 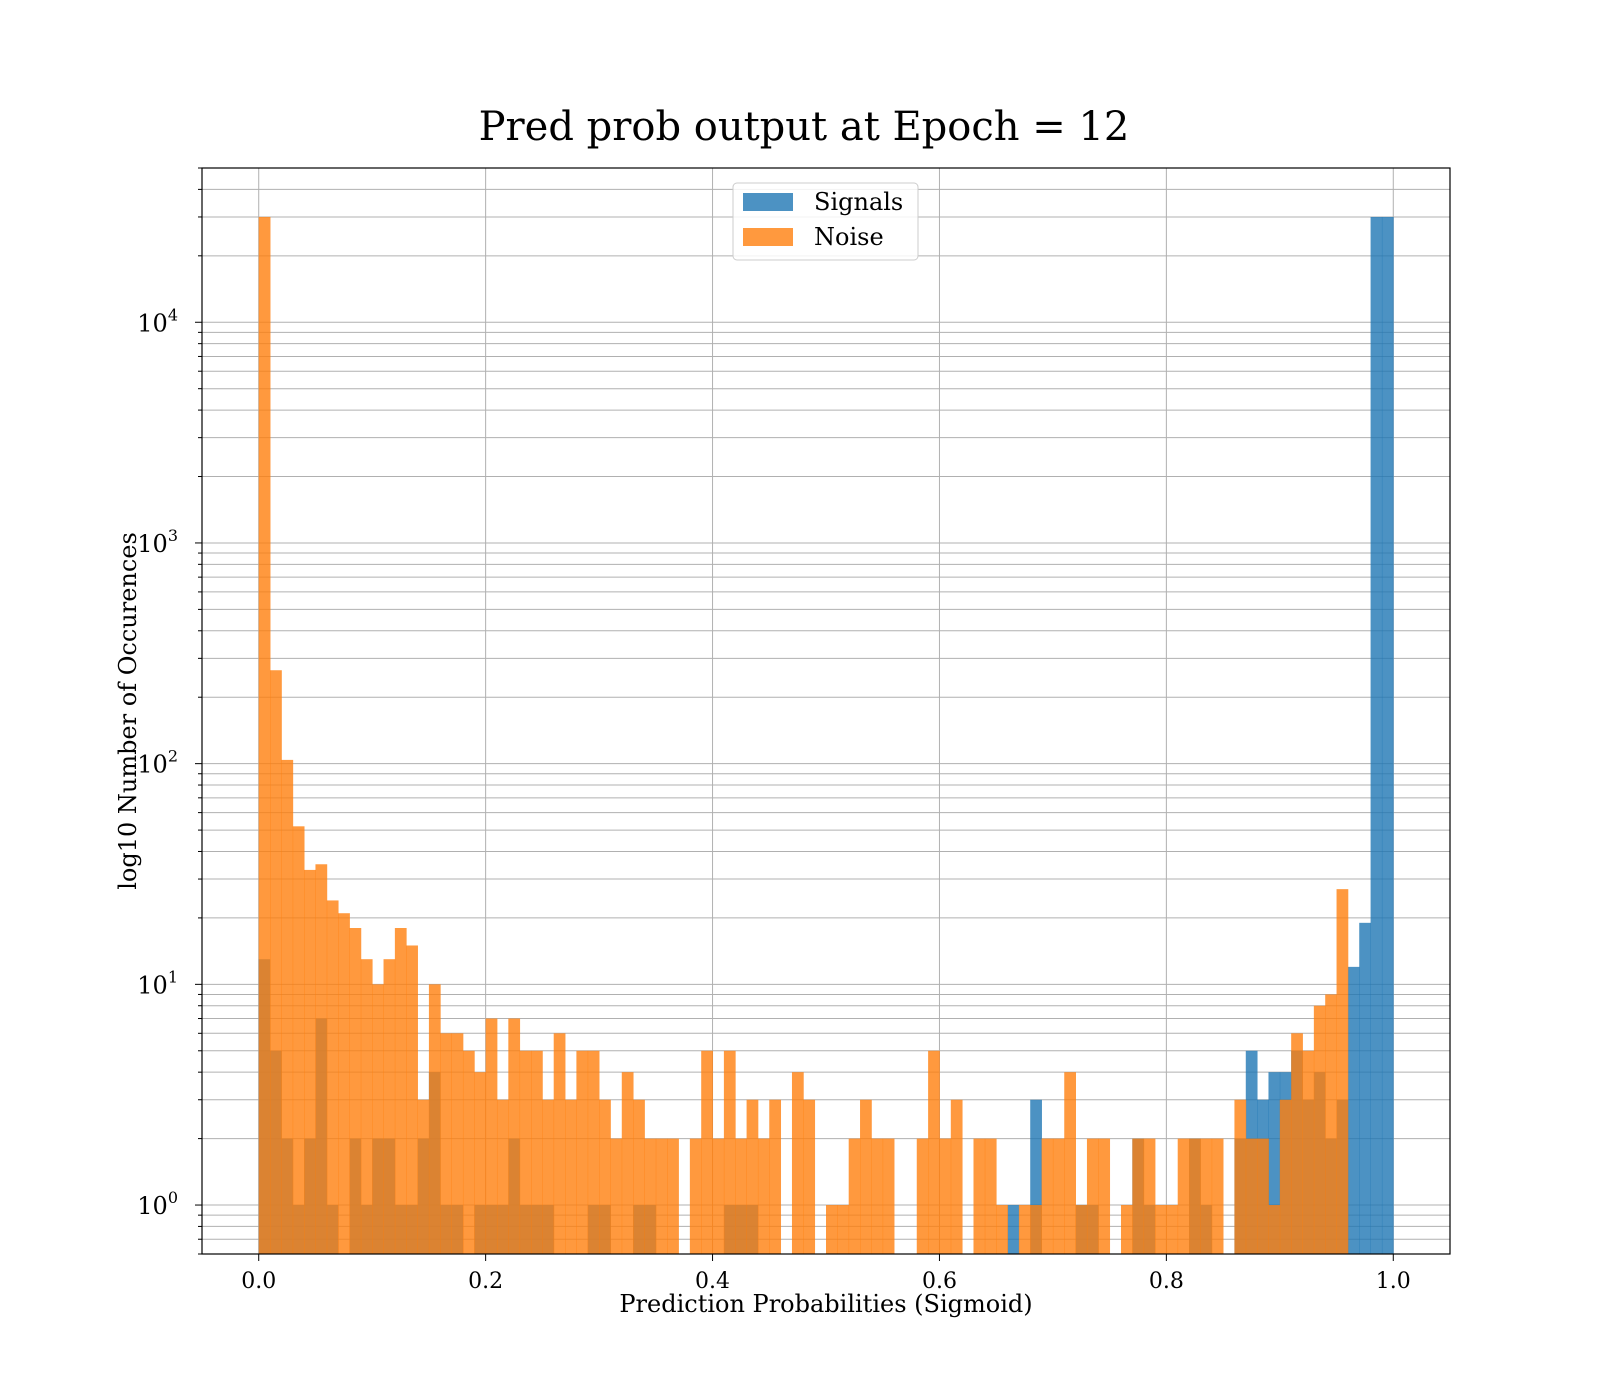 I want to click on chart-title: Pred prob output at Epoch = 12, so click(x=804, y=127).